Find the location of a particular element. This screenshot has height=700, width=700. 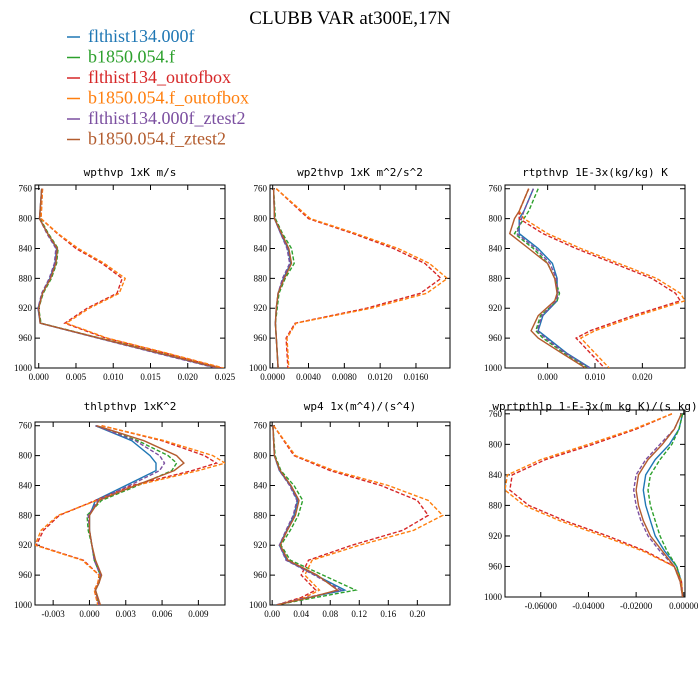

x-tick-label: 0.0160 is located at coordinates (416, 377).